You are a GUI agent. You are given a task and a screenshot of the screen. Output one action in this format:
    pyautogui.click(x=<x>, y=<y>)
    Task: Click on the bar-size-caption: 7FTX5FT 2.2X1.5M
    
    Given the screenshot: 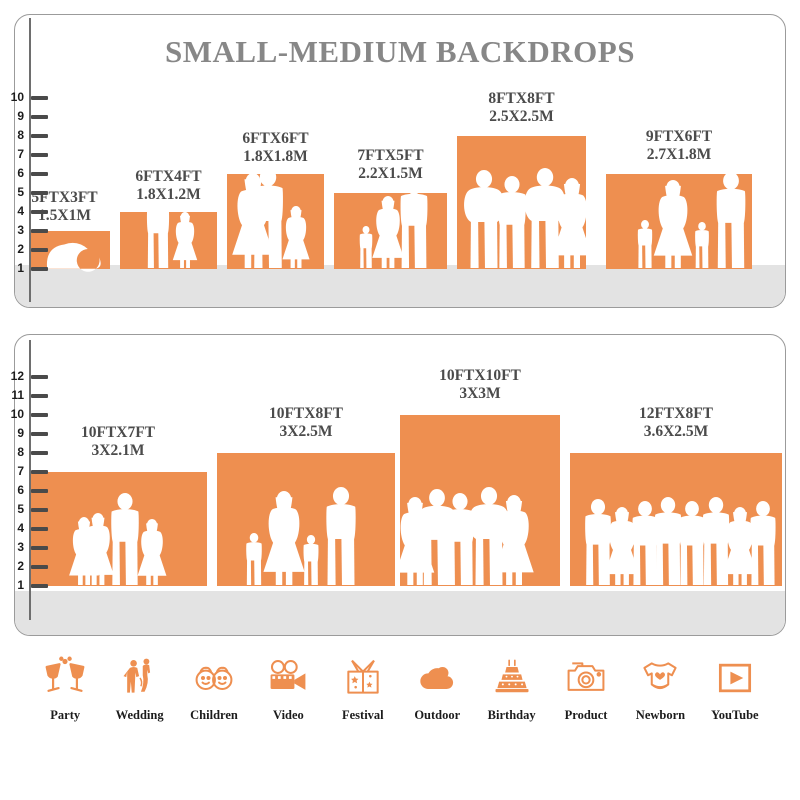 What is the action you would take?
    pyautogui.click(x=390, y=165)
    